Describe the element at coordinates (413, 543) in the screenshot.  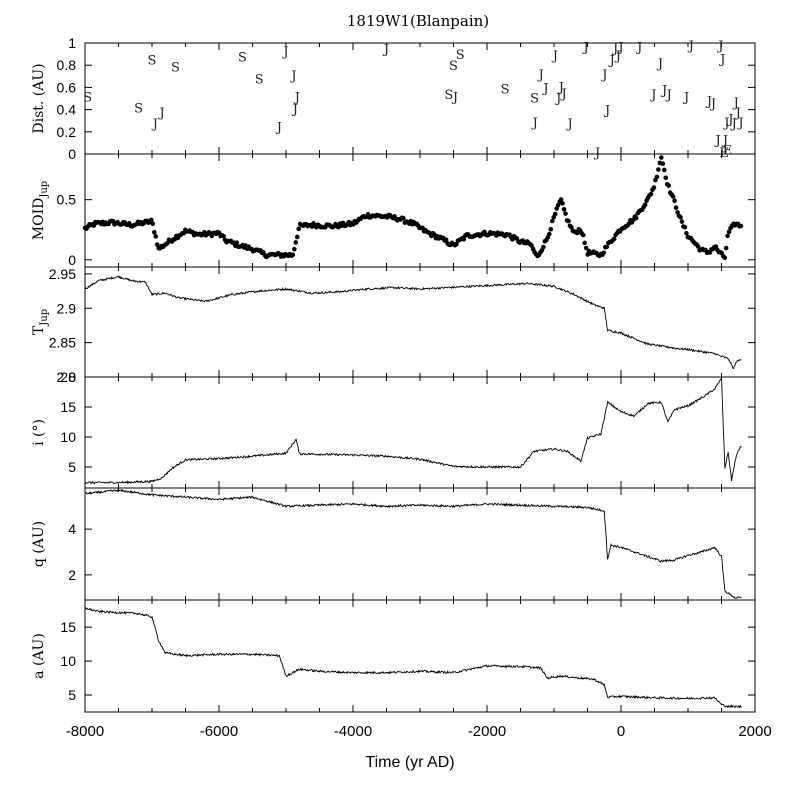
I see `series-line-q` at that location.